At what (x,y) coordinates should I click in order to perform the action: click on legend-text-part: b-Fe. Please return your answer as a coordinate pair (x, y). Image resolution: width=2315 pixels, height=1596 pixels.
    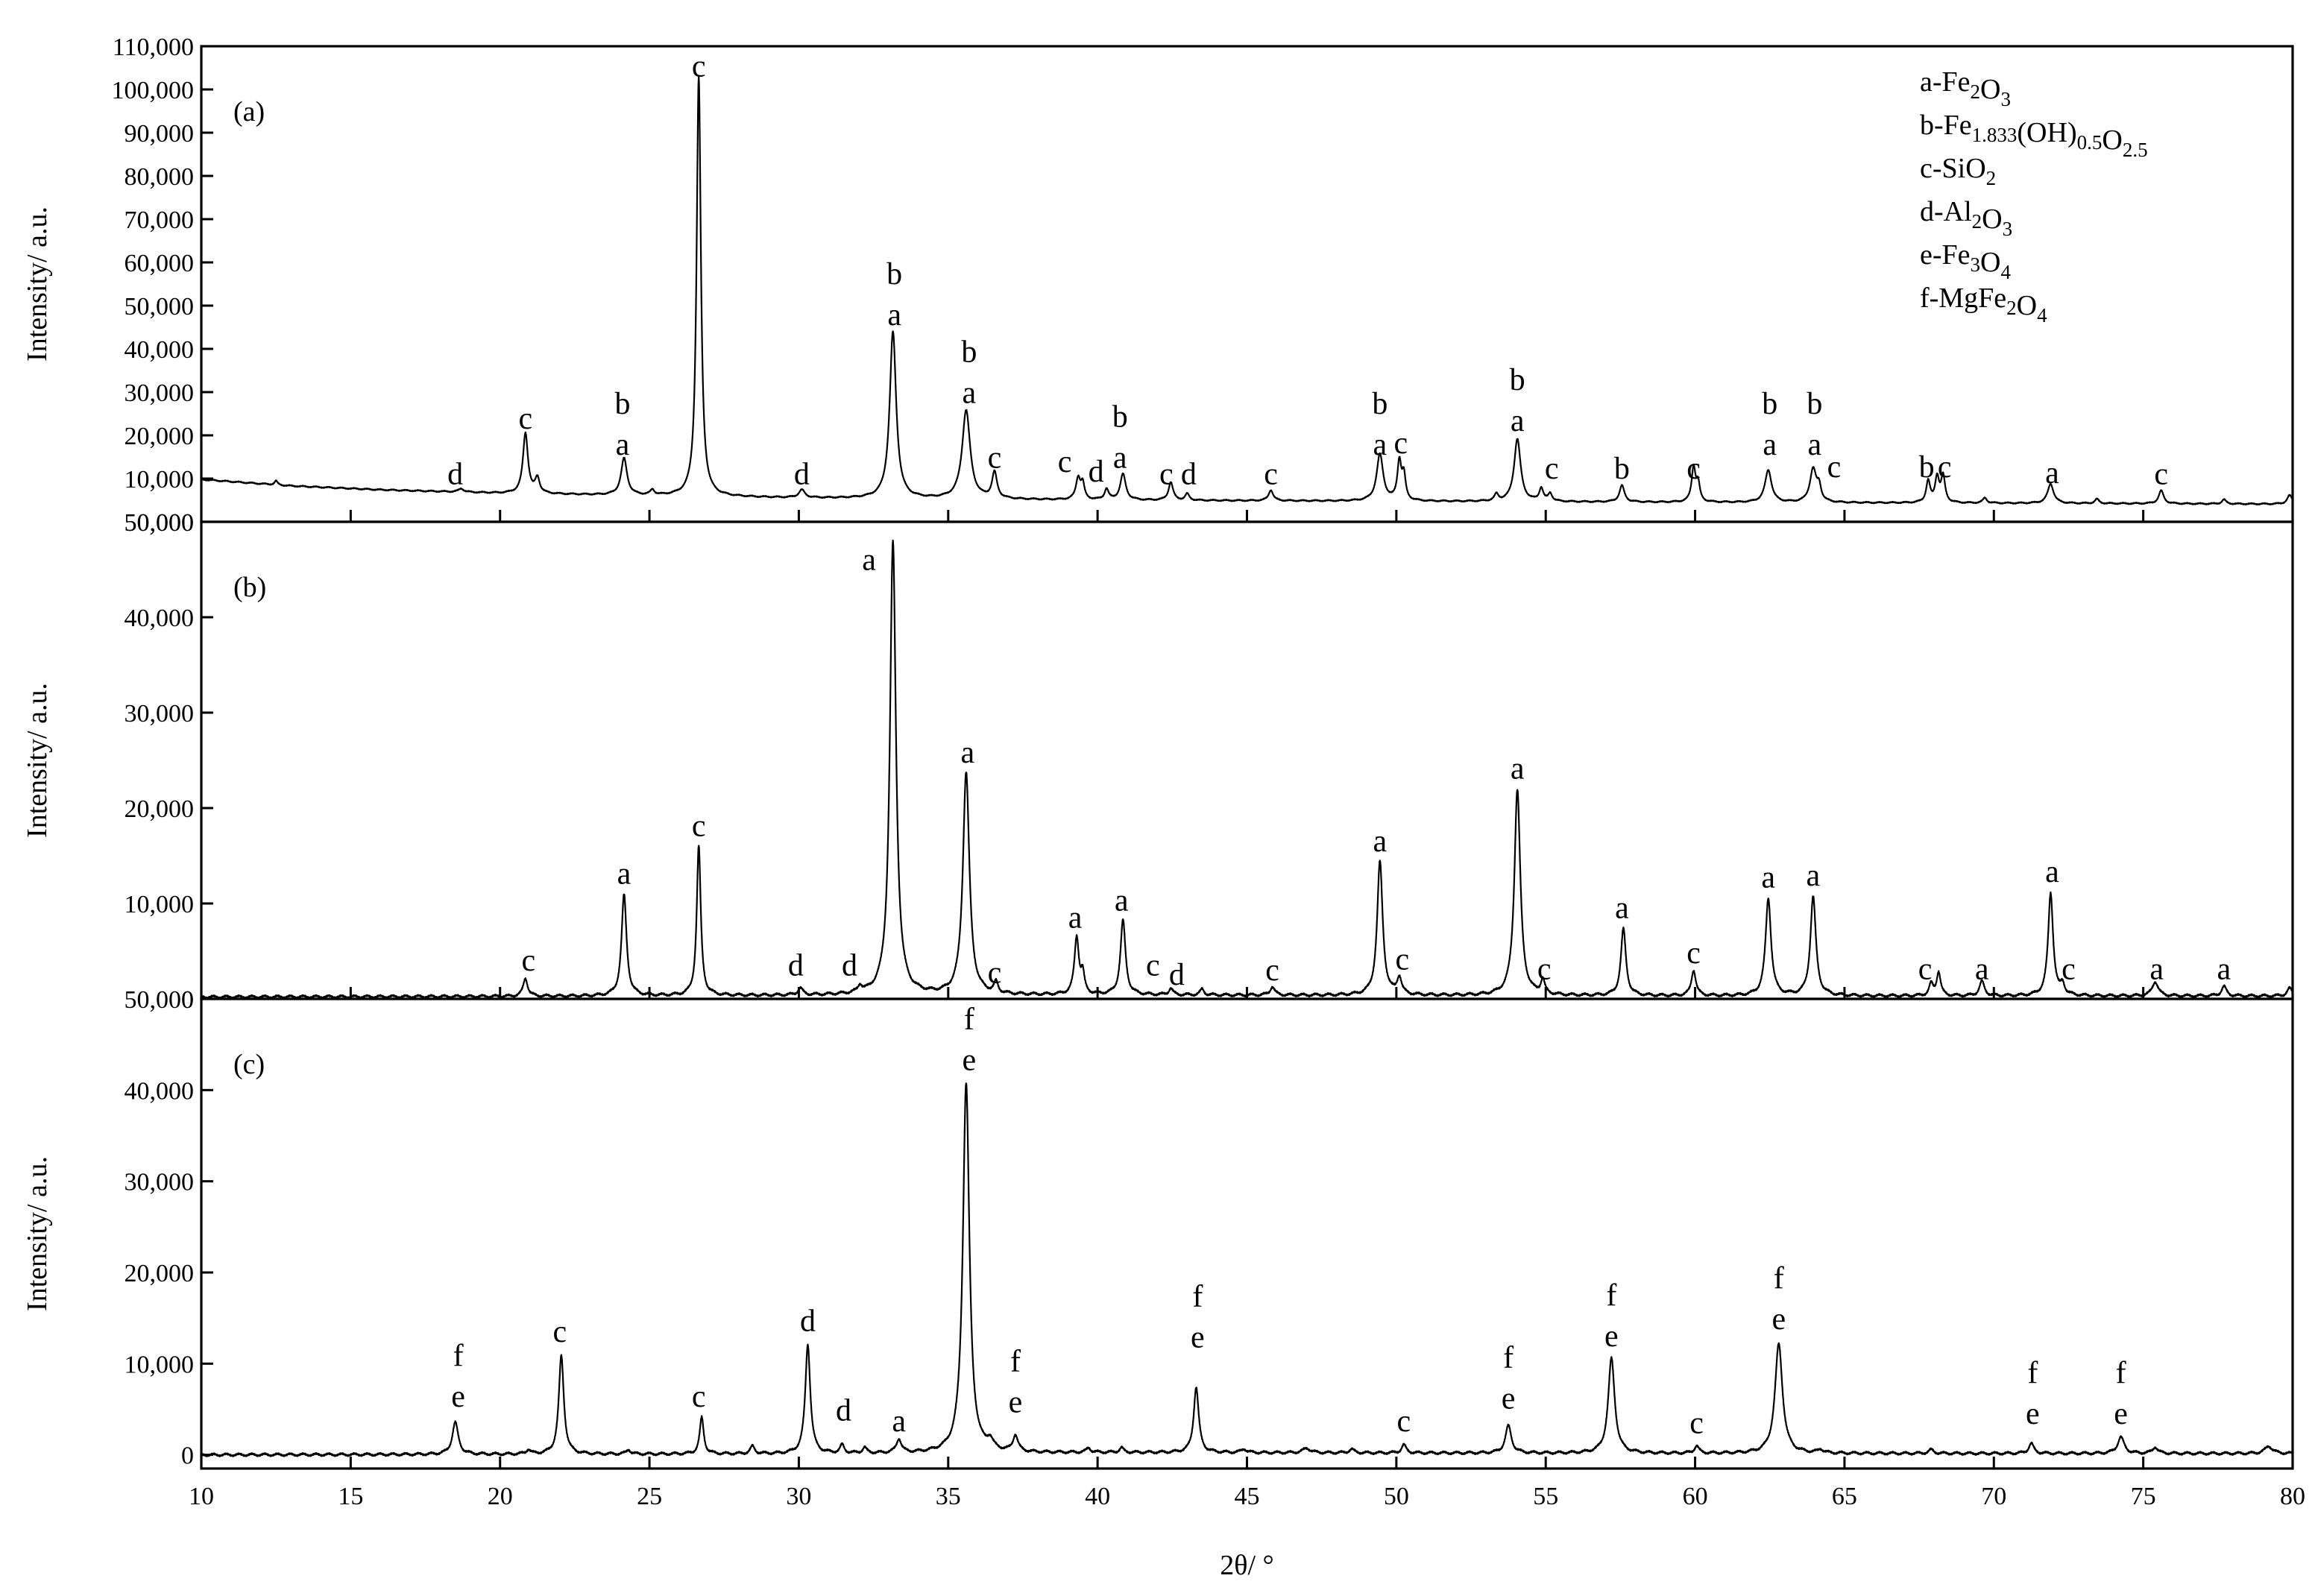
    Looking at the image, I should click on (1946, 125).